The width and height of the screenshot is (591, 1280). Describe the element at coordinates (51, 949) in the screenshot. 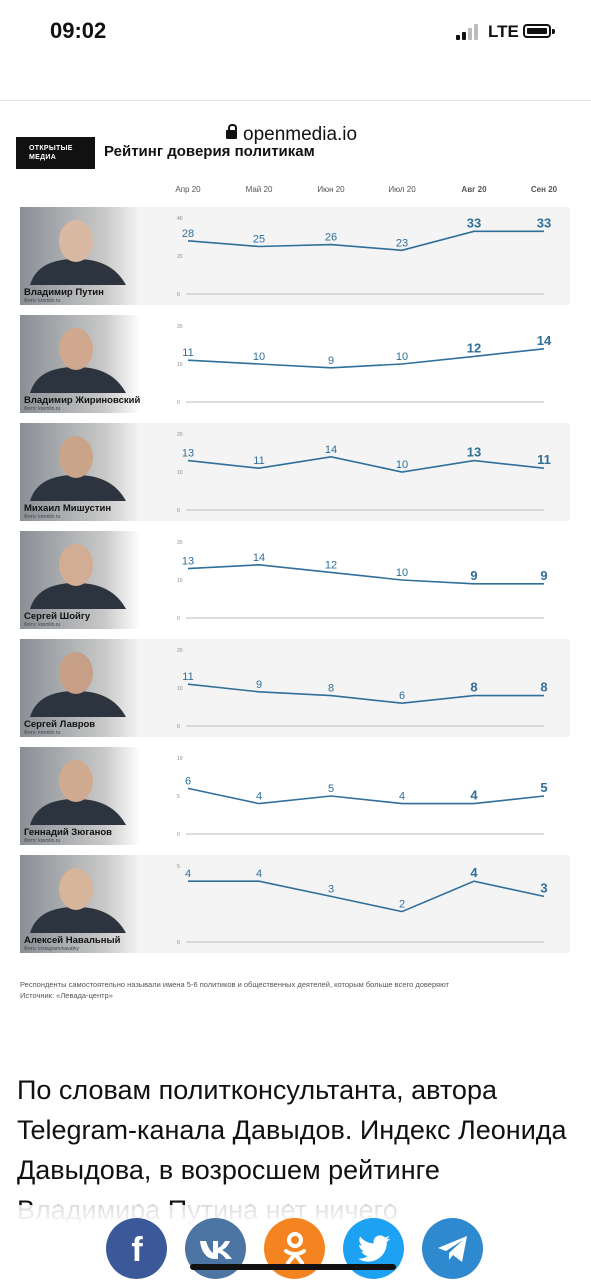

I see `photo-credit: Фото: instagram/navalny` at that location.